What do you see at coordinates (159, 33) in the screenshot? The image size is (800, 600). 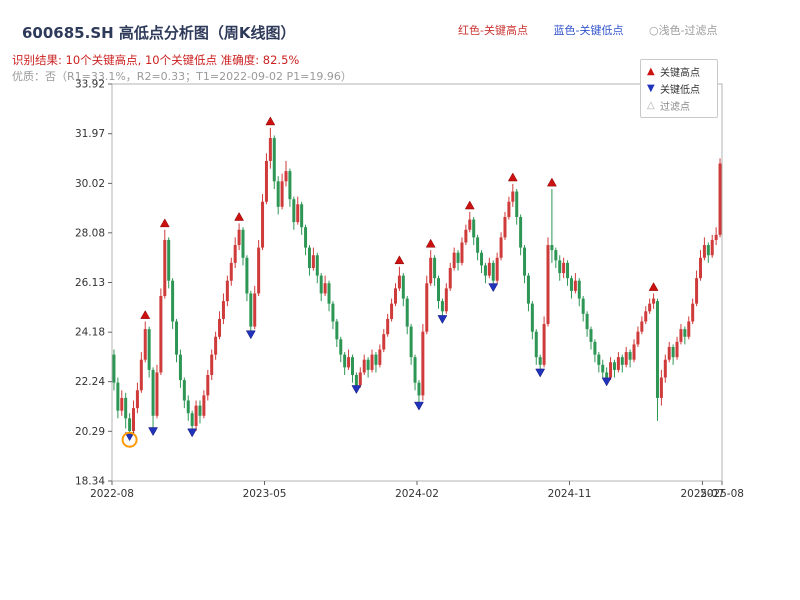 I see `page-title: 600685.SH 高低点分析图（周K线图）` at bounding box center [159, 33].